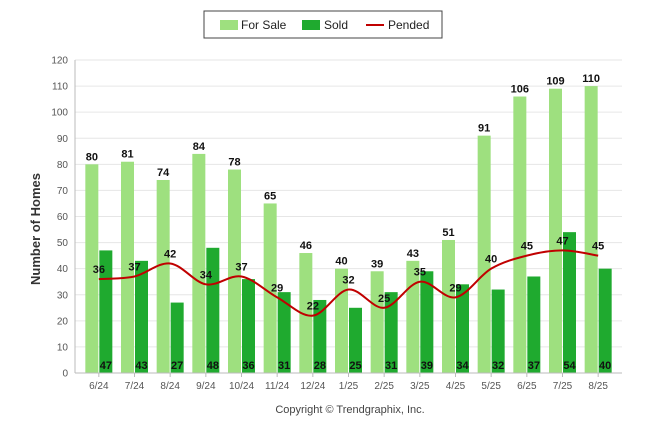 Image resolution: width=646 pixels, height=434 pixels. Describe the element at coordinates (63, 165) in the screenshot. I see `y-tick-label: 80` at that location.